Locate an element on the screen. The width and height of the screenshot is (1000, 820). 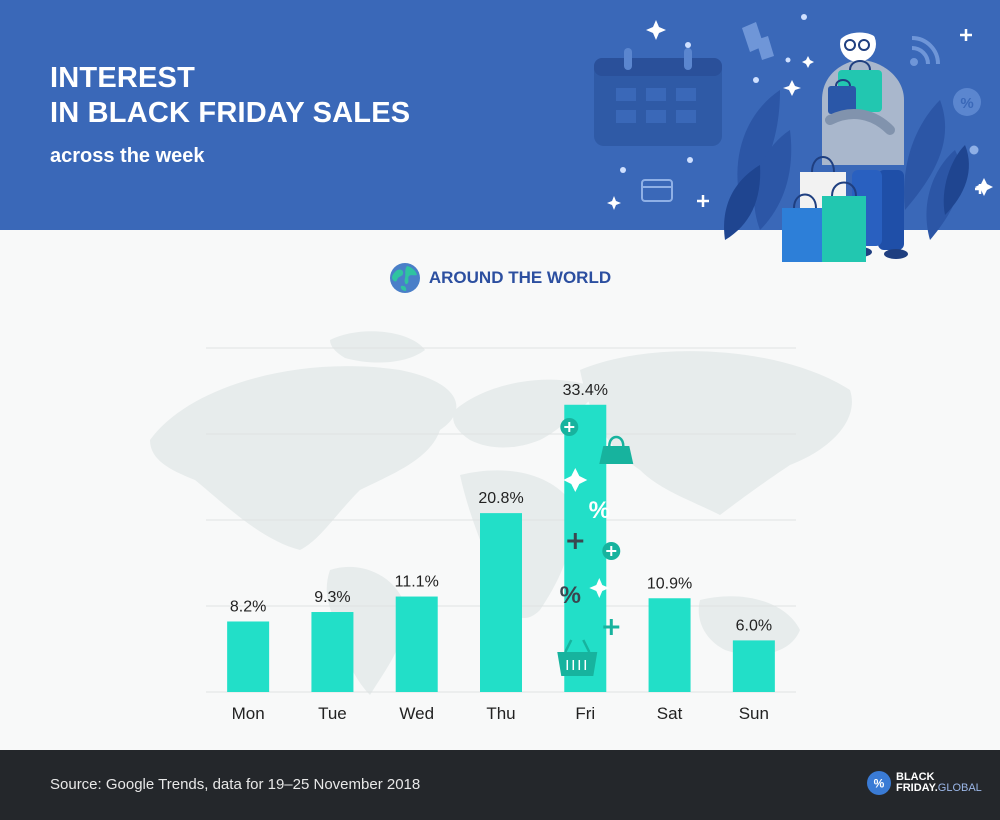
logo-badge-icon: % is located at coordinates (879, 783).